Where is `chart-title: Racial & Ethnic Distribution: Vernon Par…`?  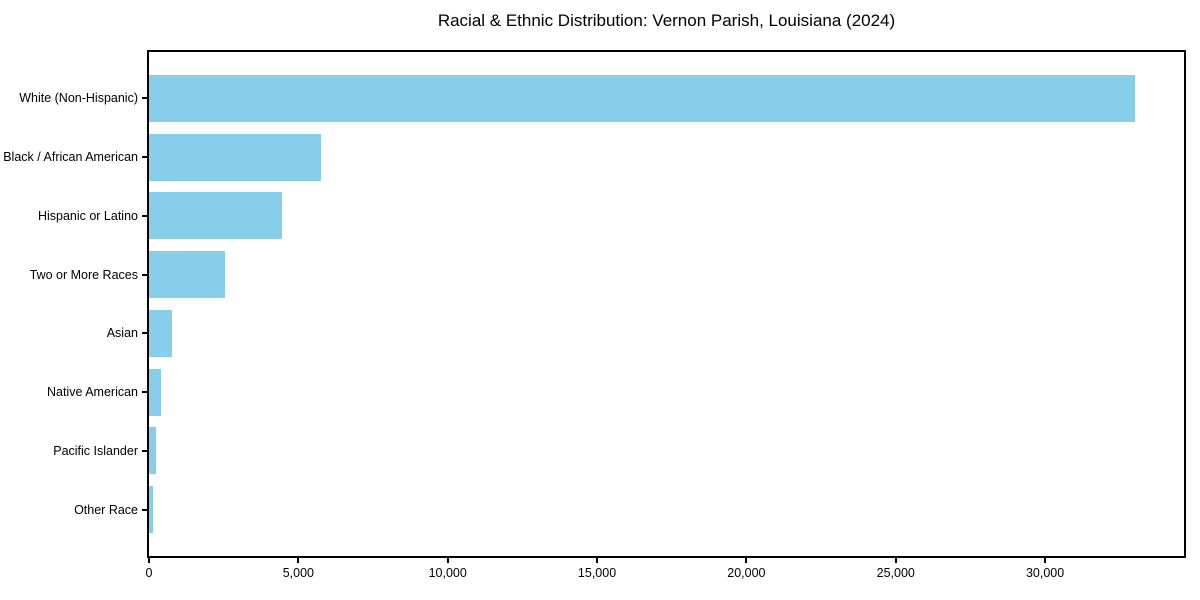 chart-title: Racial & Ethnic Distribution: Vernon Par… is located at coordinates (666, 20).